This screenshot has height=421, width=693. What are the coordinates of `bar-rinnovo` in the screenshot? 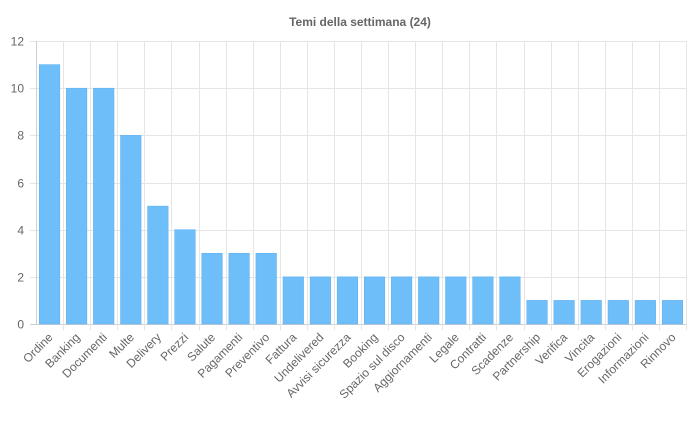 It's located at (672, 312).